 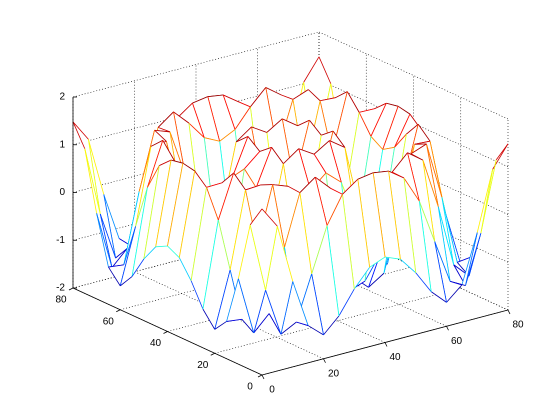 What do you see at coordinates (518, 325) in the screenshot?
I see `x-tick-label: 80` at bounding box center [518, 325].